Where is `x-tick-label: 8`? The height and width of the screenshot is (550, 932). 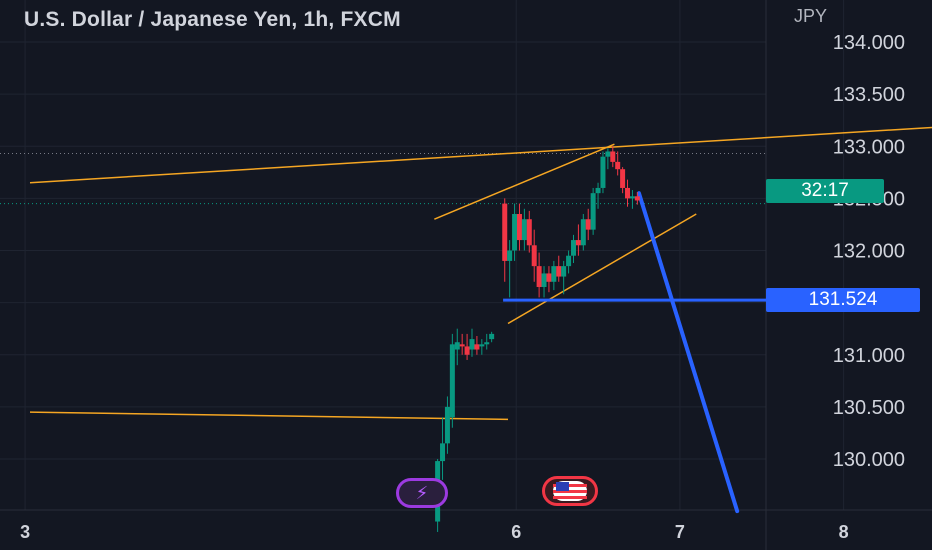
x-tick-label: 8 is located at coordinates (844, 532).